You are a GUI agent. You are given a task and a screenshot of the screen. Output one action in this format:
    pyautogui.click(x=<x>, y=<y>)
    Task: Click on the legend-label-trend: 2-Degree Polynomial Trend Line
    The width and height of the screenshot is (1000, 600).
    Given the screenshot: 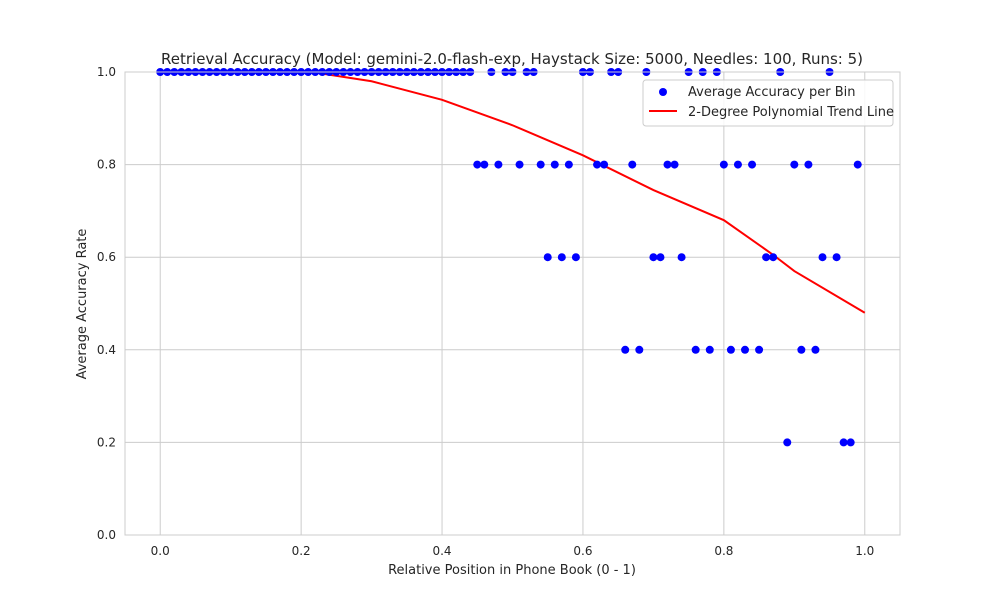 What is the action you would take?
    pyautogui.click(x=791, y=112)
    